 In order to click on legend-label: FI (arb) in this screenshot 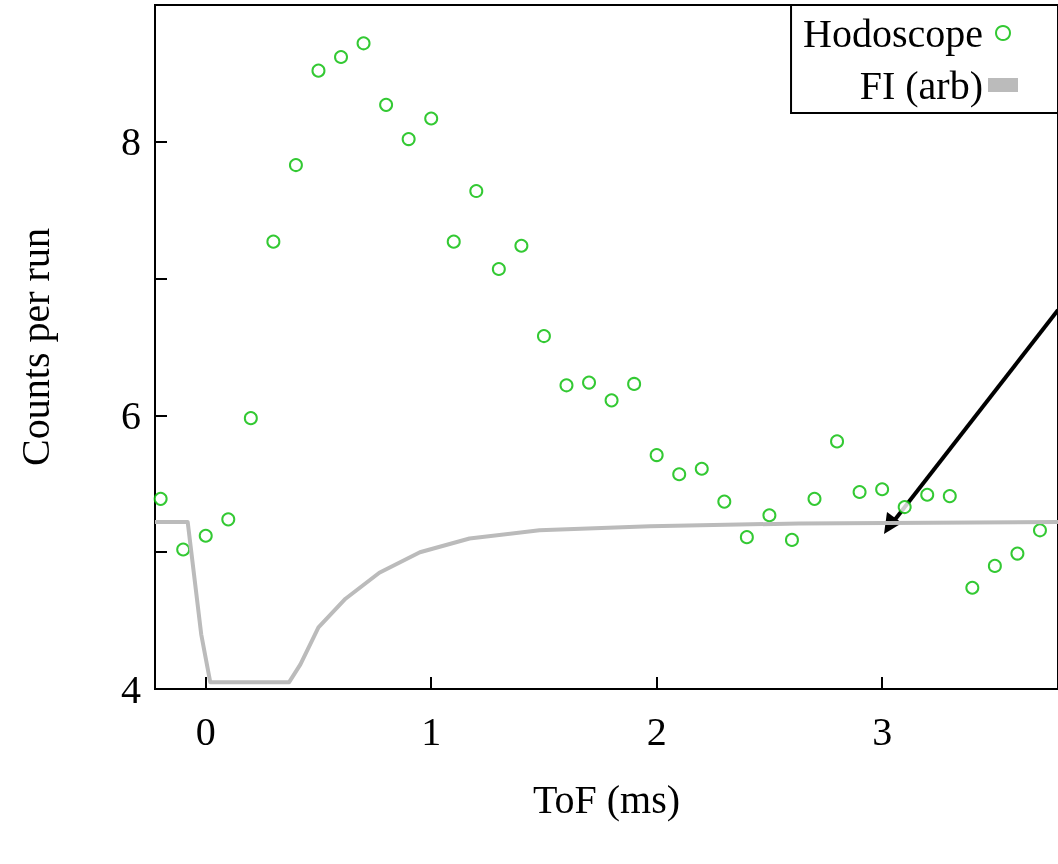, I will do `click(921, 85)`.